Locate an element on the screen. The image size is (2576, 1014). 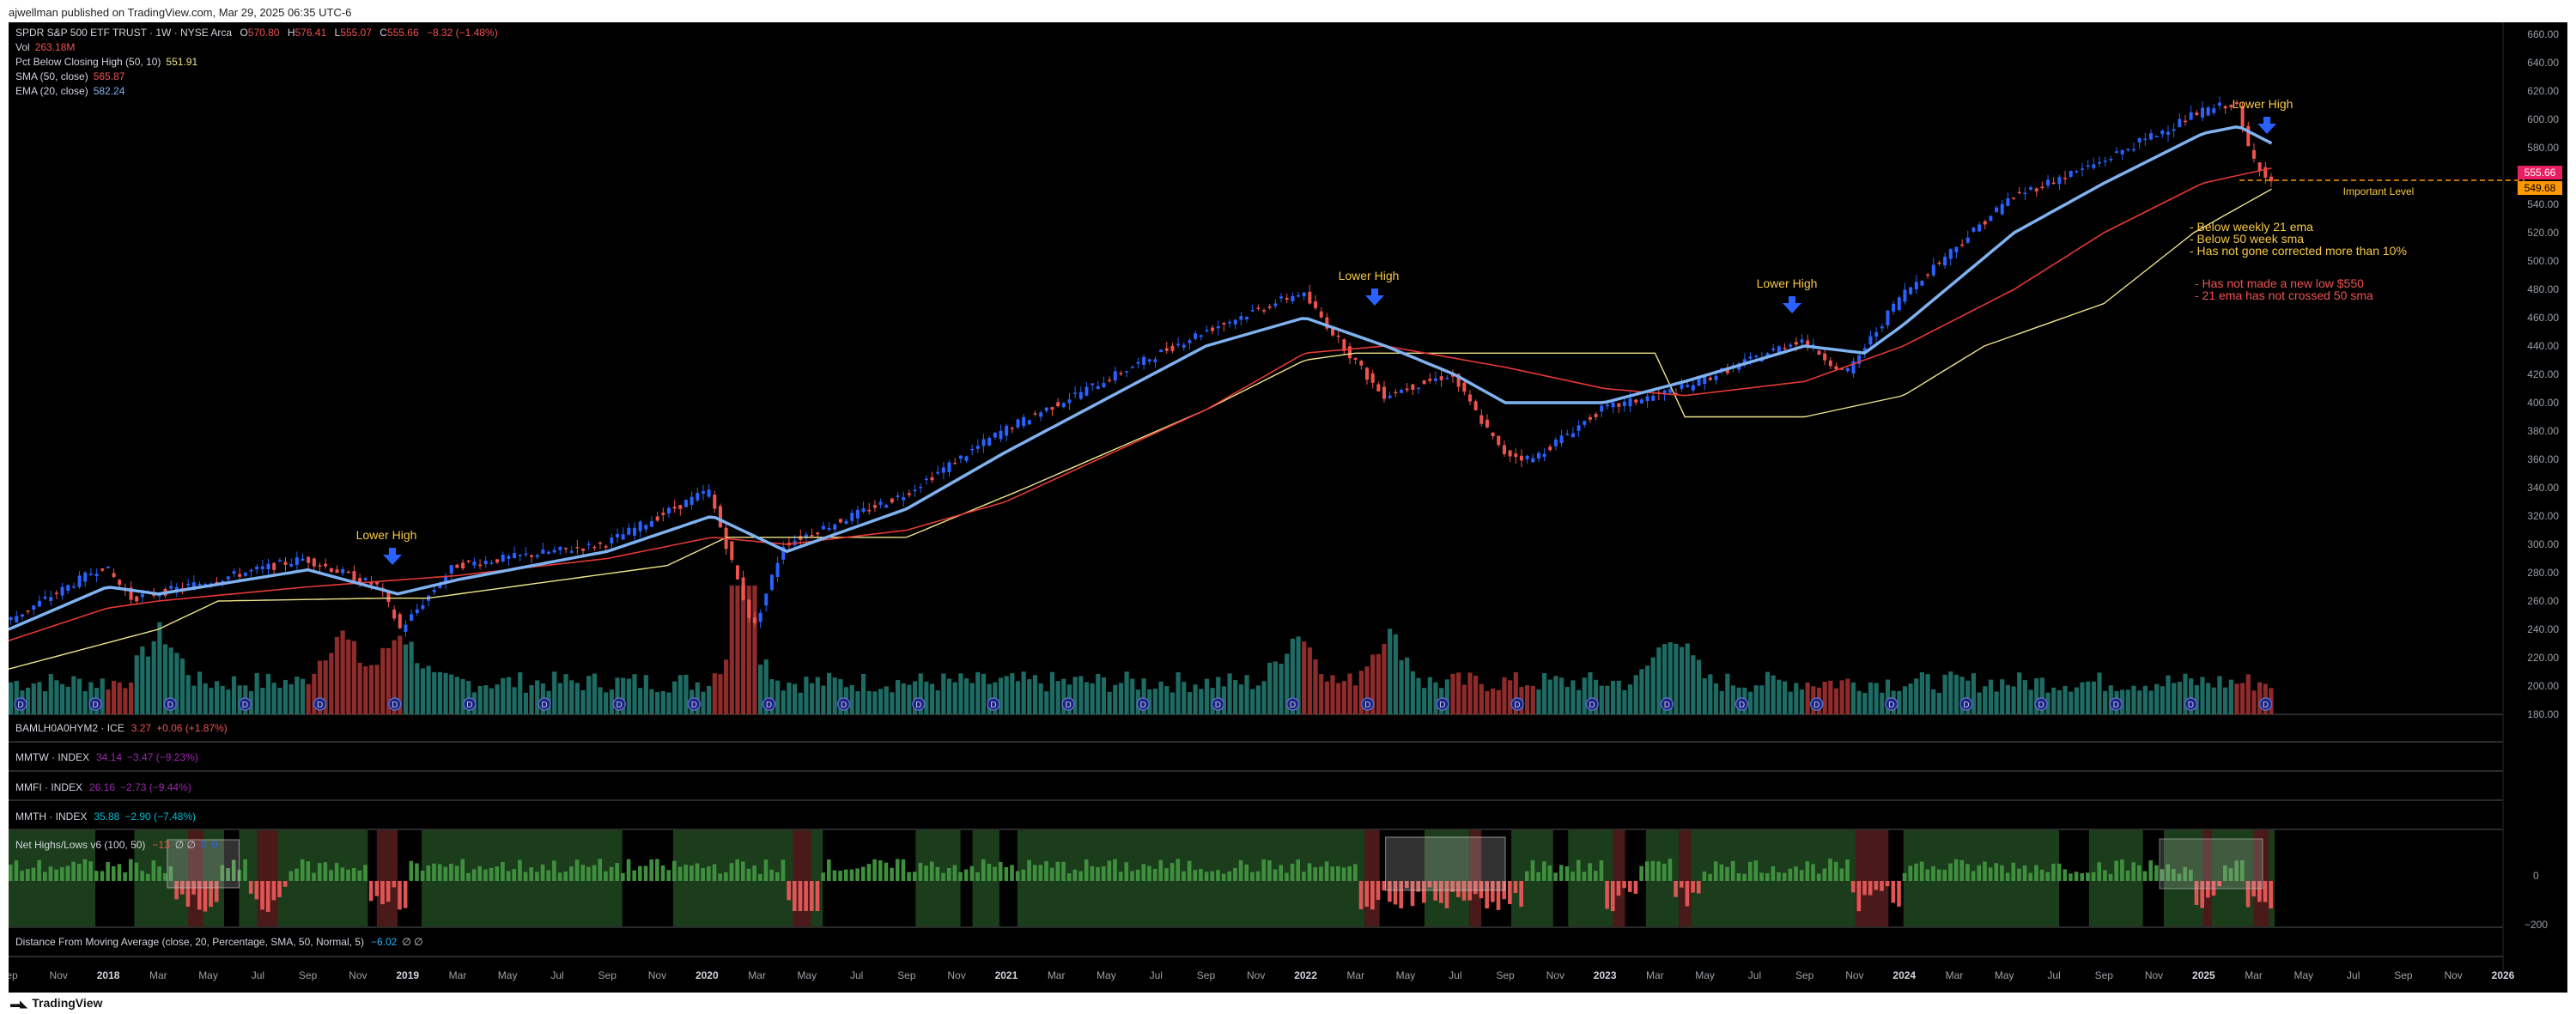
tradingview-logo: ▬◣ TradingView is located at coordinates (56, 1003).